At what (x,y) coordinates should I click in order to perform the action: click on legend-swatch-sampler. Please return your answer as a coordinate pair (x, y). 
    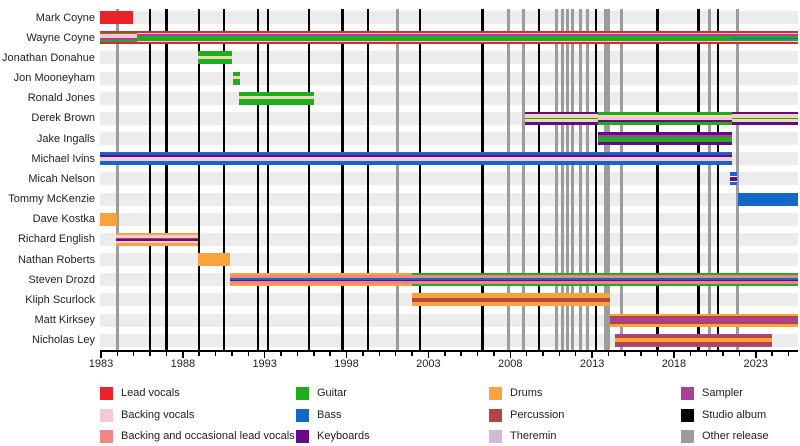
    Looking at the image, I should click on (687, 393).